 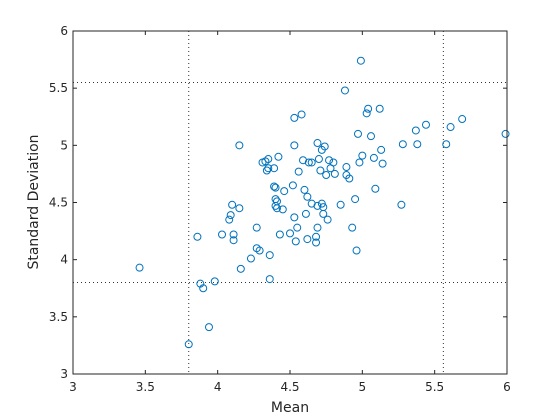 What do you see at coordinates (34, 201) in the screenshot?
I see `y-axis-label: Standard Deviation` at bounding box center [34, 201].